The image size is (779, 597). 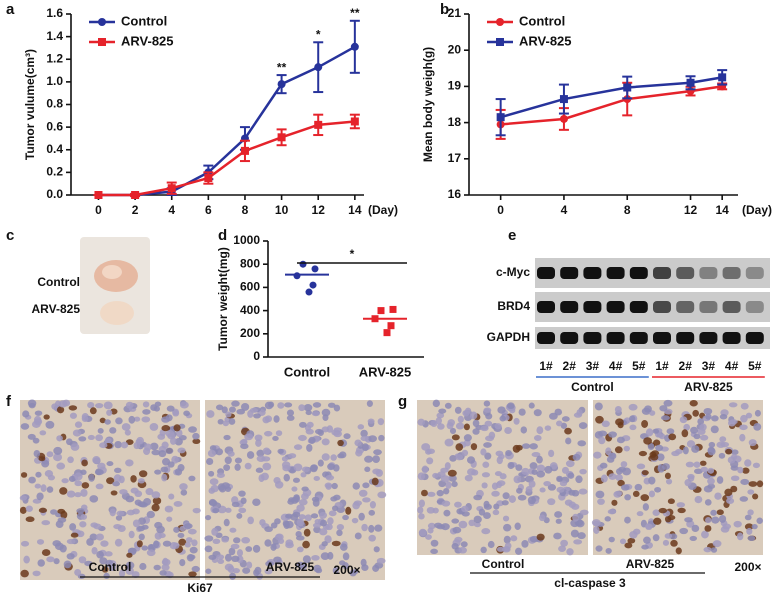 I want to click on marker, so click(x=135, y=195).